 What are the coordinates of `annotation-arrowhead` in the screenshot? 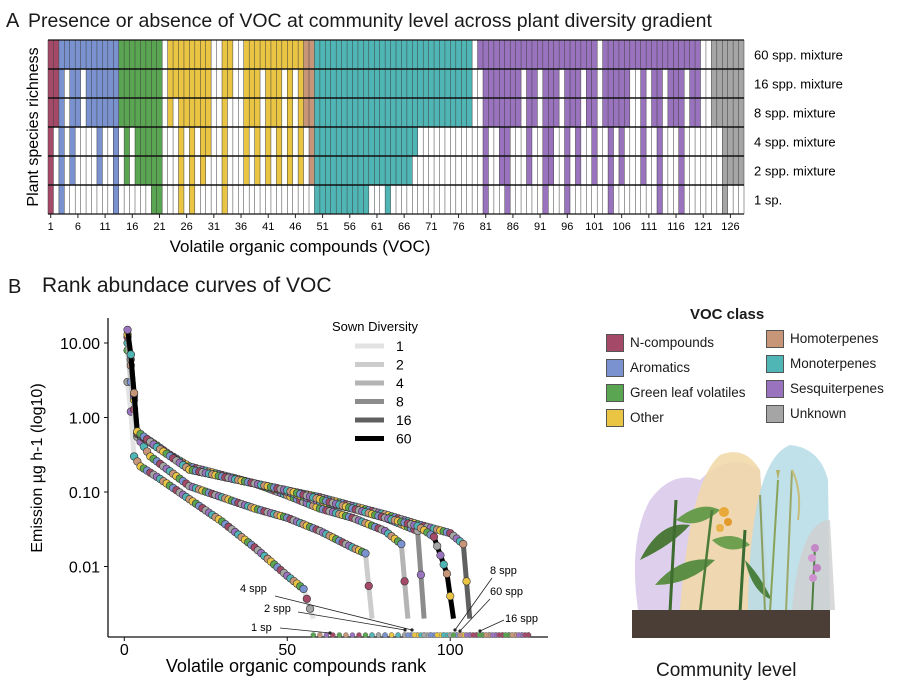 It's located at (405, 630).